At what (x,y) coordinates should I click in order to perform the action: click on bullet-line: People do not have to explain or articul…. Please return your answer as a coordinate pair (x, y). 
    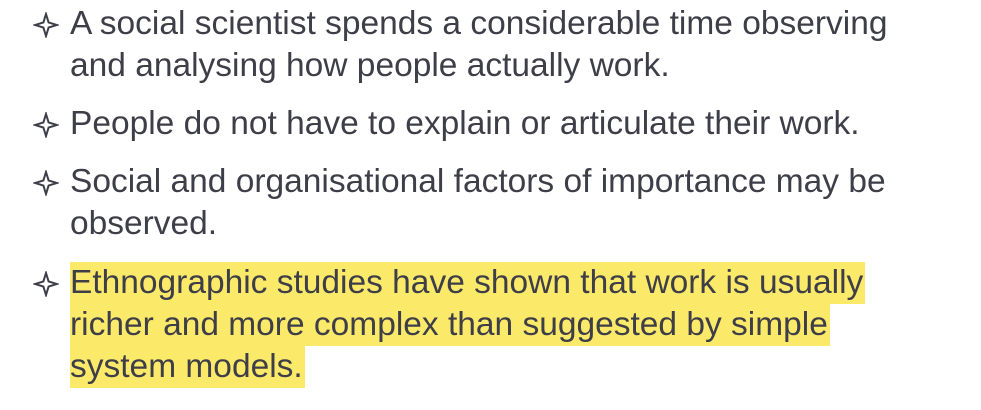
    Looking at the image, I should click on (465, 123).